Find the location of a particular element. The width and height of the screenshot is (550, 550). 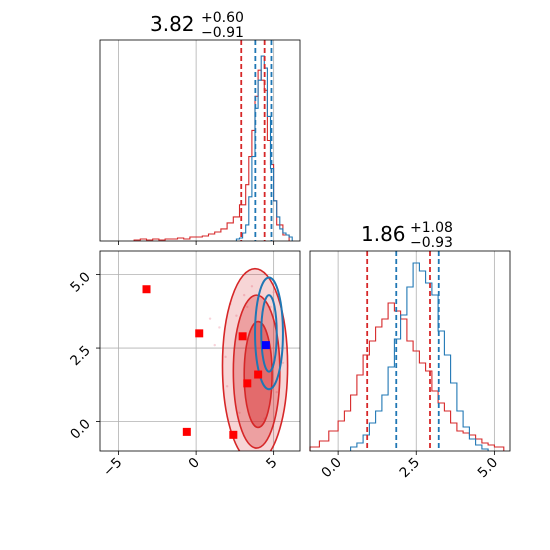

joint-xtick-label-0: −5 is located at coordinates (112, 467).